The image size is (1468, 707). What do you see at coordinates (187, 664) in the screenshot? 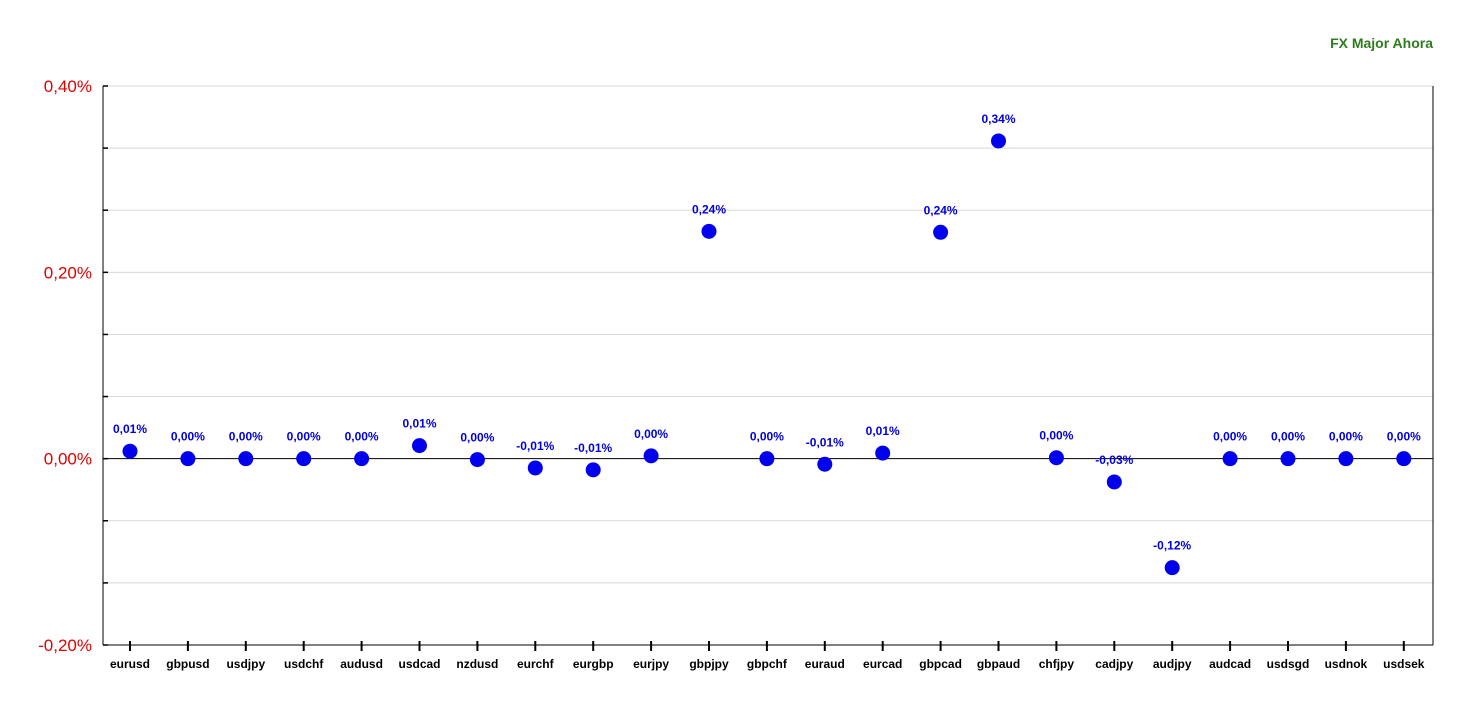
I see `x-tick-label: gbpusd` at bounding box center [187, 664].